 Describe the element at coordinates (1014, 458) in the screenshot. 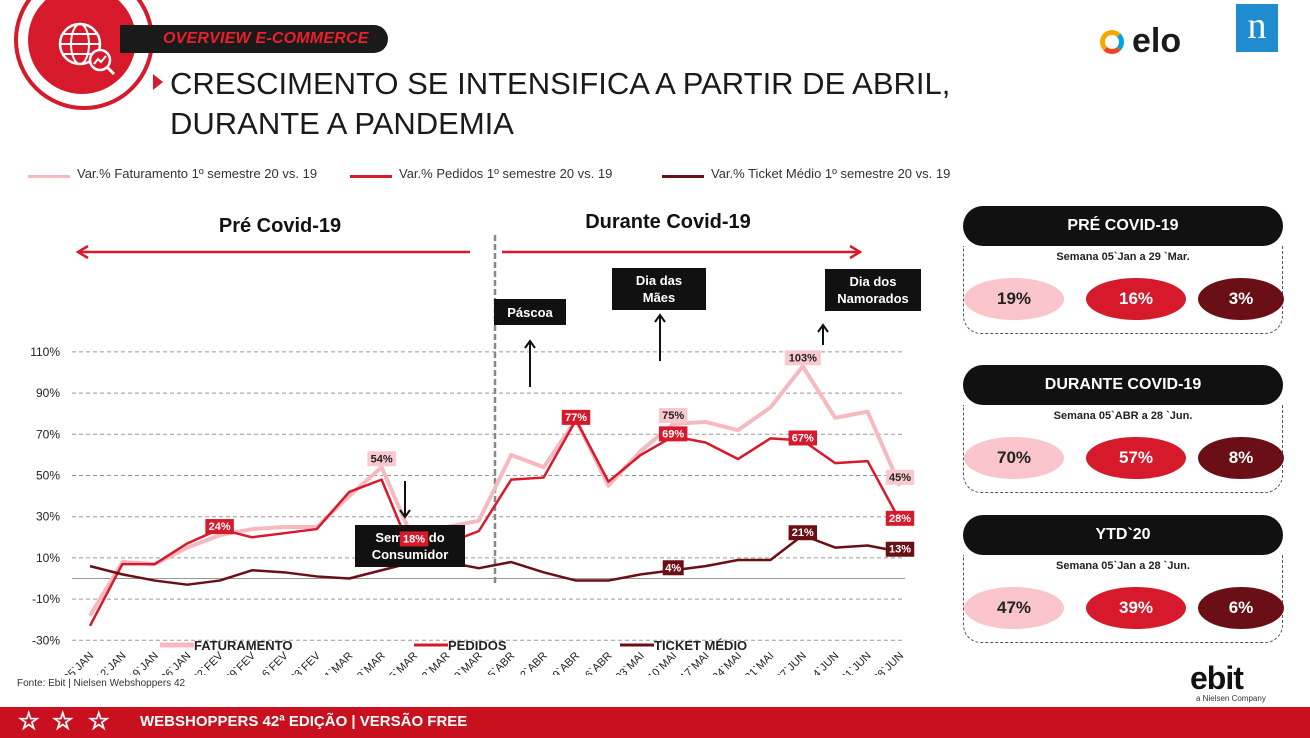

I see `panel-value-fat: 70%` at that location.